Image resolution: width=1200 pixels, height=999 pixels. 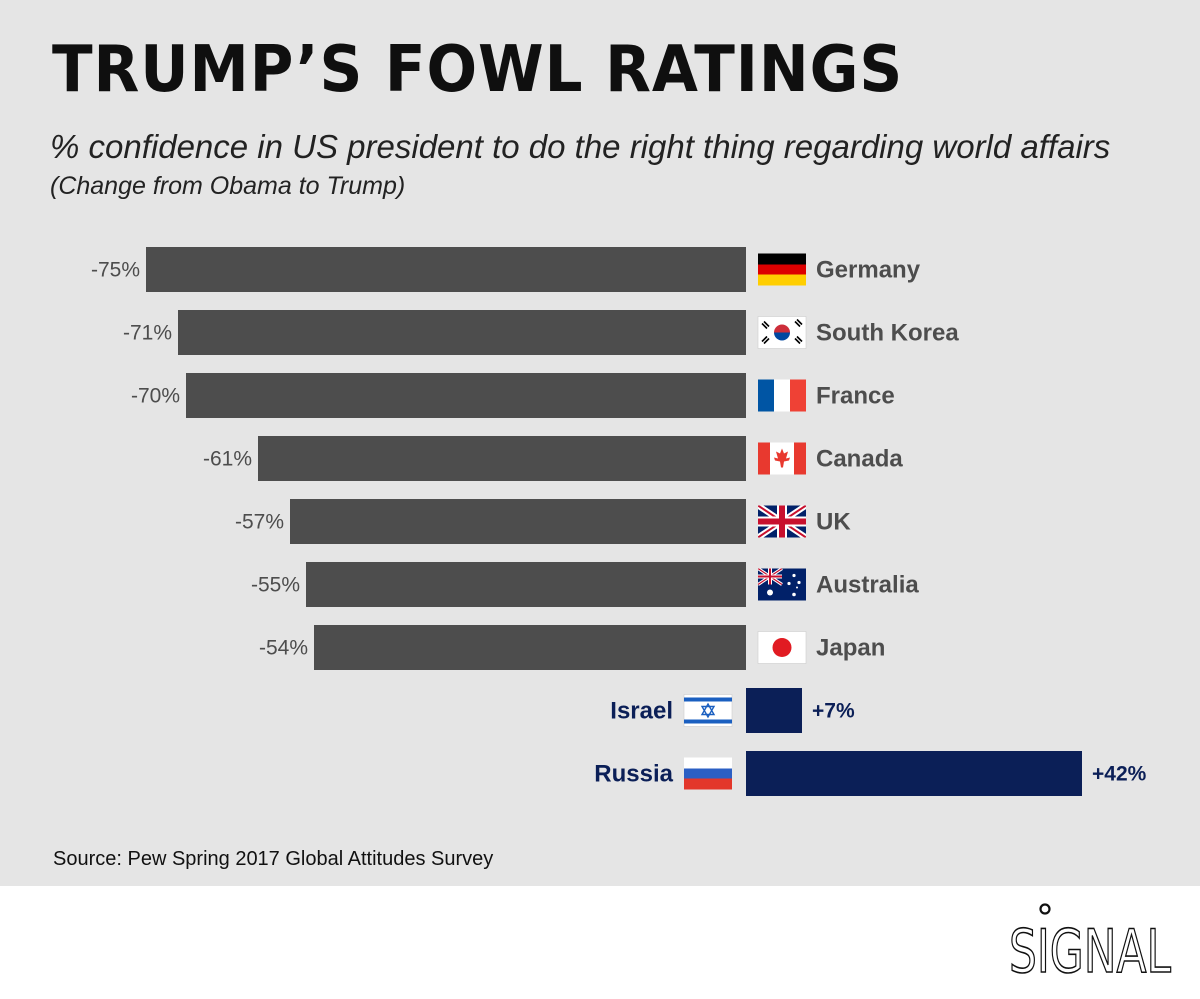 What do you see at coordinates (887, 333) in the screenshot?
I see `category-label-south-korea: South Korea` at bounding box center [887, 333].